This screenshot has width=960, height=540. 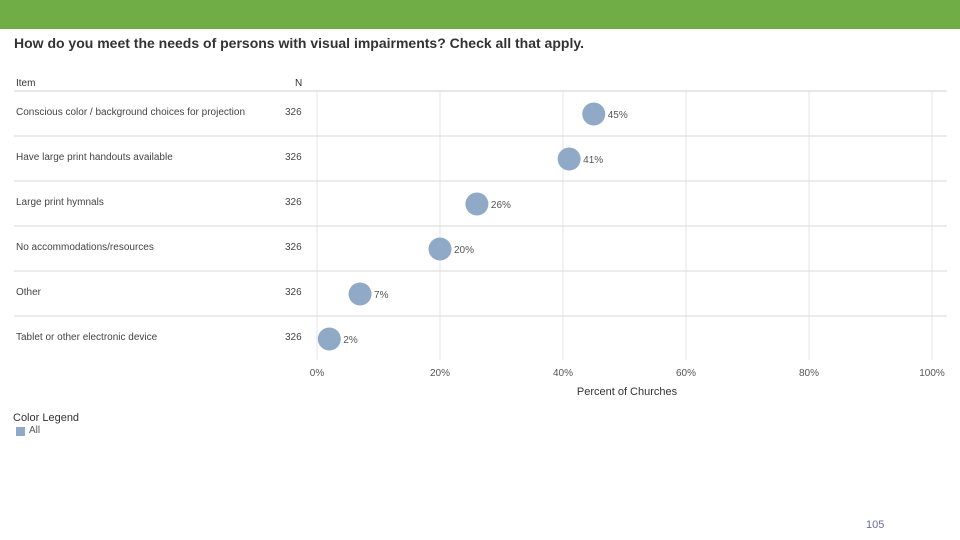 What do you see at coordinates (299, 83) in the screenshot?
I see `n-column-header: N` at bounding box center [299, 83].